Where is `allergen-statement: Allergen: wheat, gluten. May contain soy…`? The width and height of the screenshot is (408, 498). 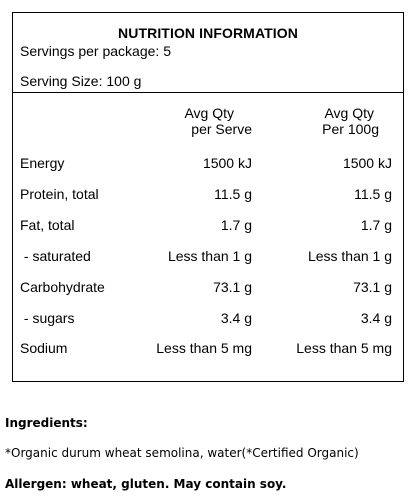 allergen-statement: Allergen: wheat, gluten. May contain soy… is located at coordinates (146, 484).